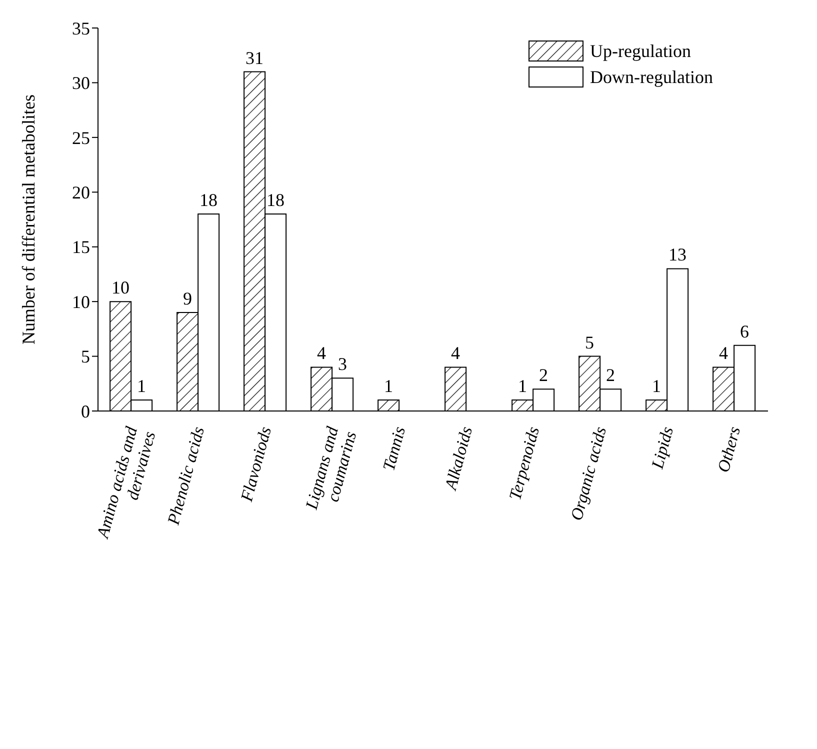 This screenshot has width=817, height=749. What do you see at coordinates (81, 138) in the screenshot?
I see `y-tick-label: 25` at bounding box center [81, 138].